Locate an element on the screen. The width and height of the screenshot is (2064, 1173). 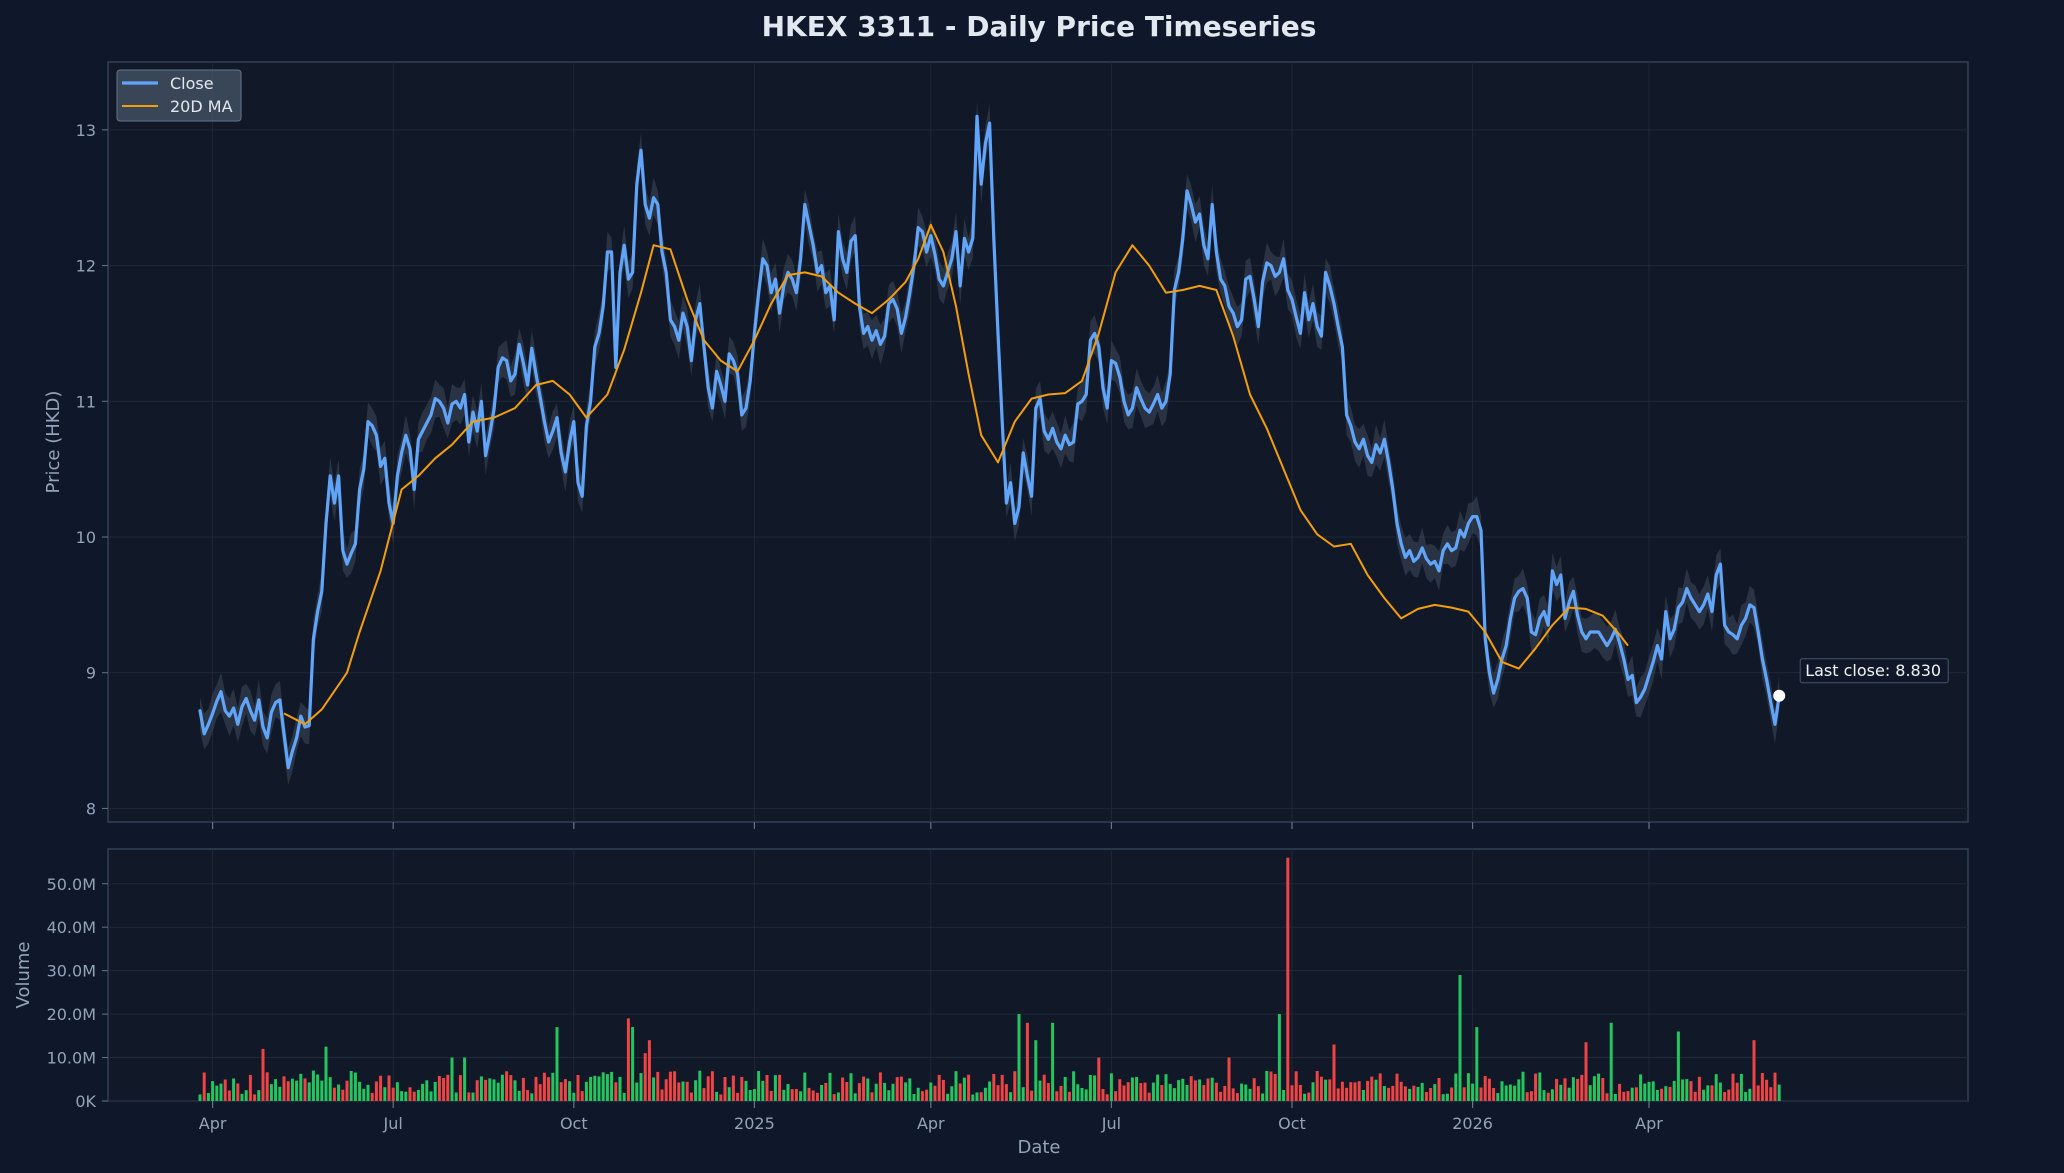
price-y-tick-label: 12 is located at coordinates (86, 266).